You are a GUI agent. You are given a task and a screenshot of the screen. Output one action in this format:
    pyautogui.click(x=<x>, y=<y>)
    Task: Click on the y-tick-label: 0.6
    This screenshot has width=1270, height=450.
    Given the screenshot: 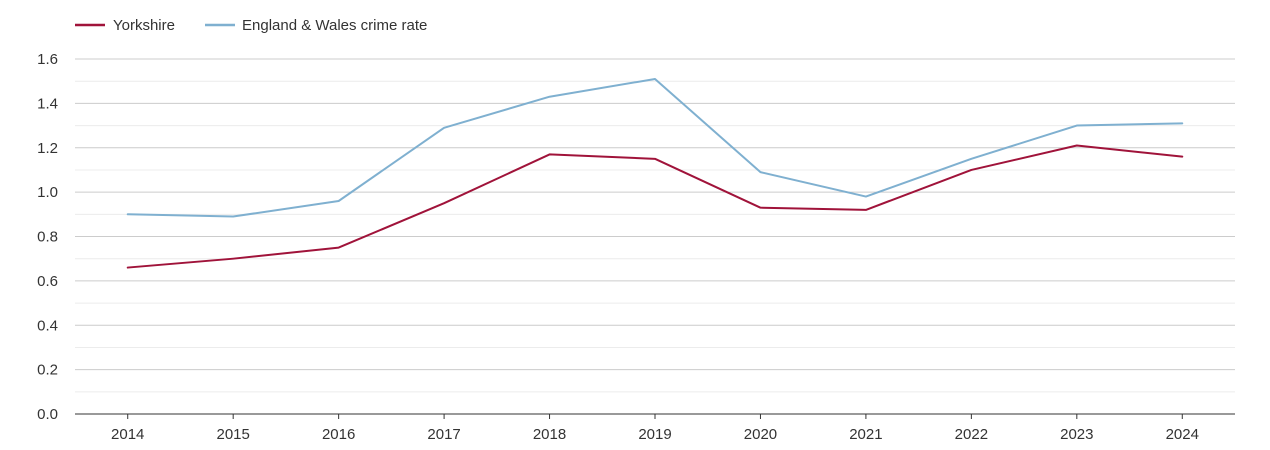 What is the action you would take?
    pyautogui.click(x=47, y=281)
    